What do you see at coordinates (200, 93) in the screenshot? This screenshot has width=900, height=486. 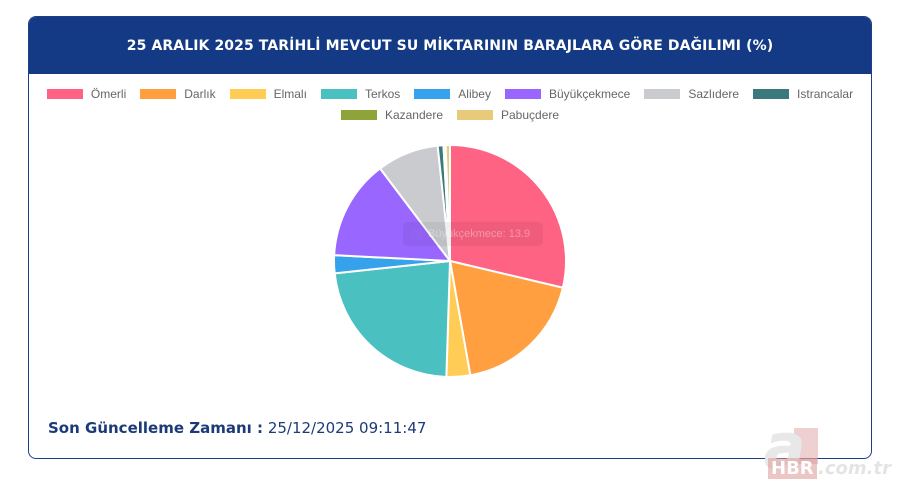 I see `legend-label: Darlık` at bounding box center [200, 93].